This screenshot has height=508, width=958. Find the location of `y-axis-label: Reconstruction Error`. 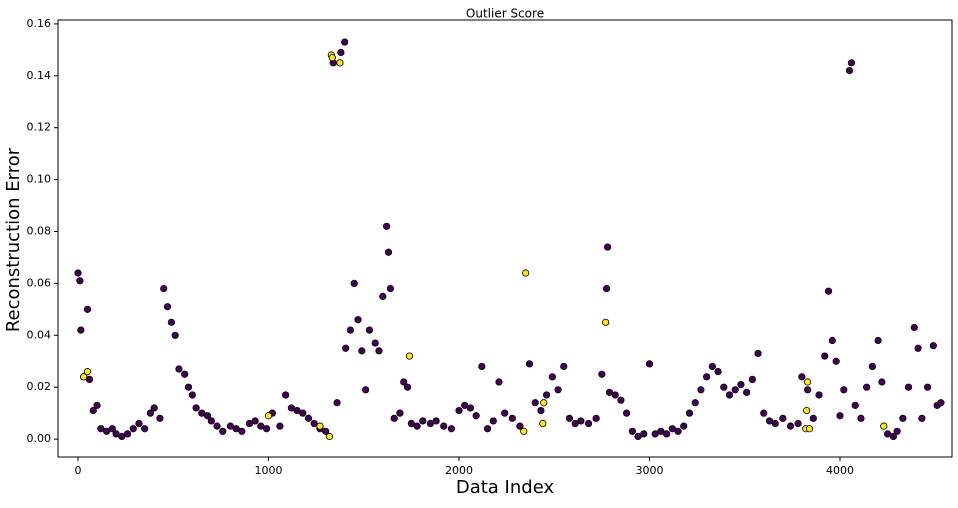

y-axis-label: Reconstruction Error is located at coordinates (13, 239).